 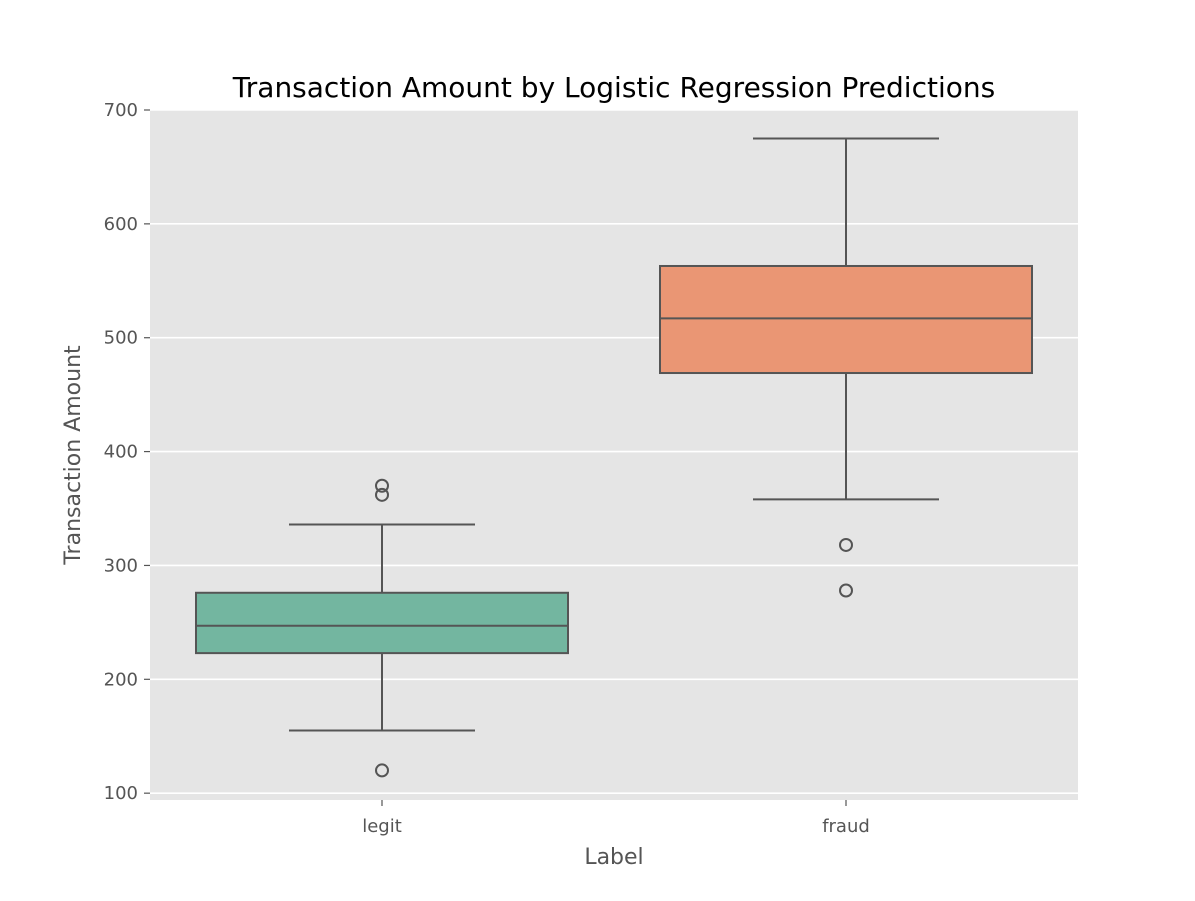 What do you see at coordinates (121, 793) in the screenshot?
I see `y-tick-label-100: 100` at bounding box center [121, 793].